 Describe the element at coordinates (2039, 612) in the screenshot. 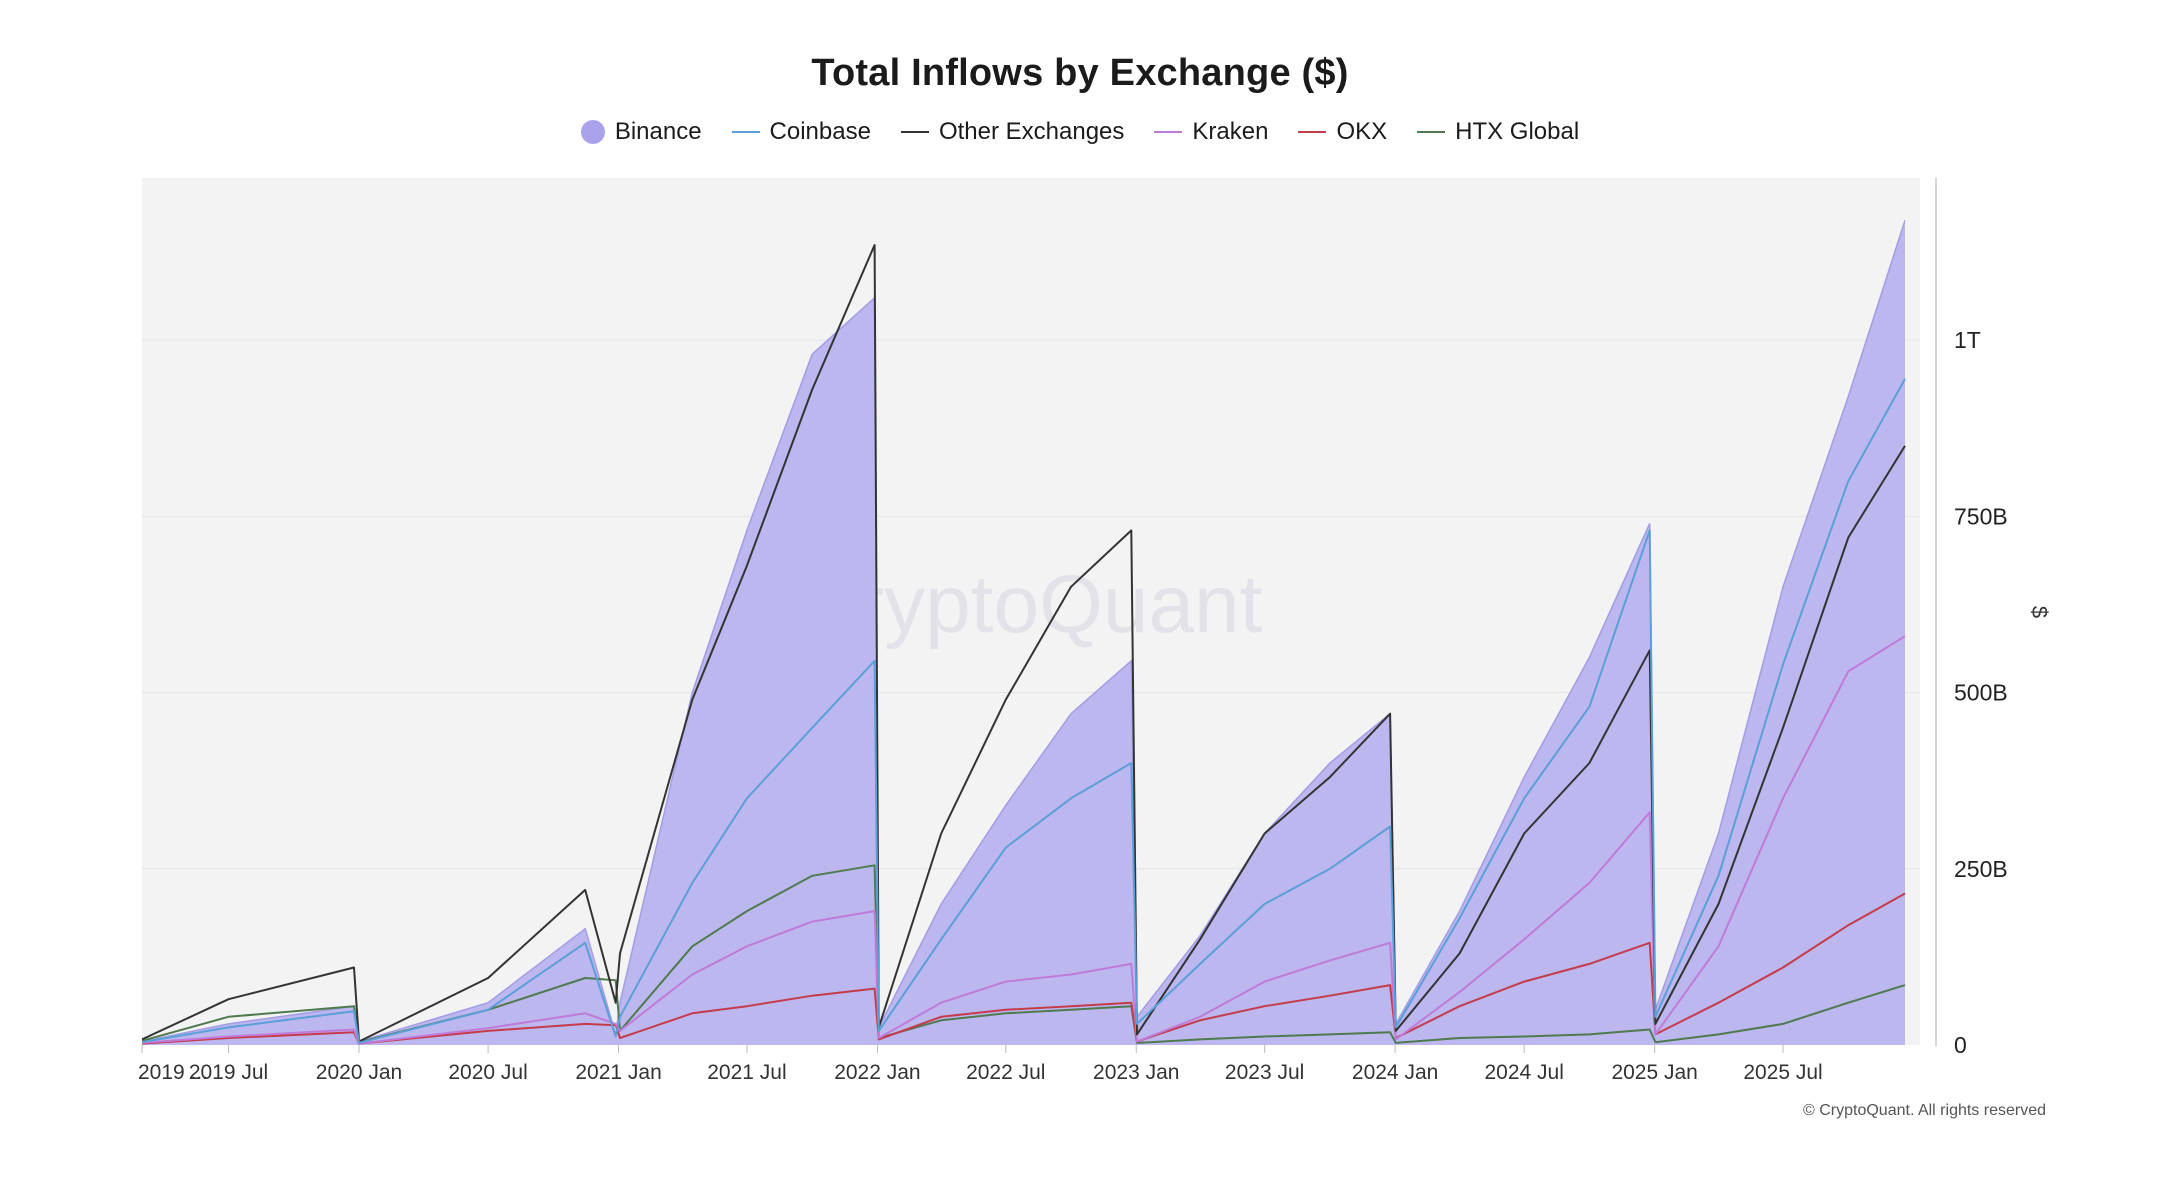

I see `y-axis-label: $` at that location.